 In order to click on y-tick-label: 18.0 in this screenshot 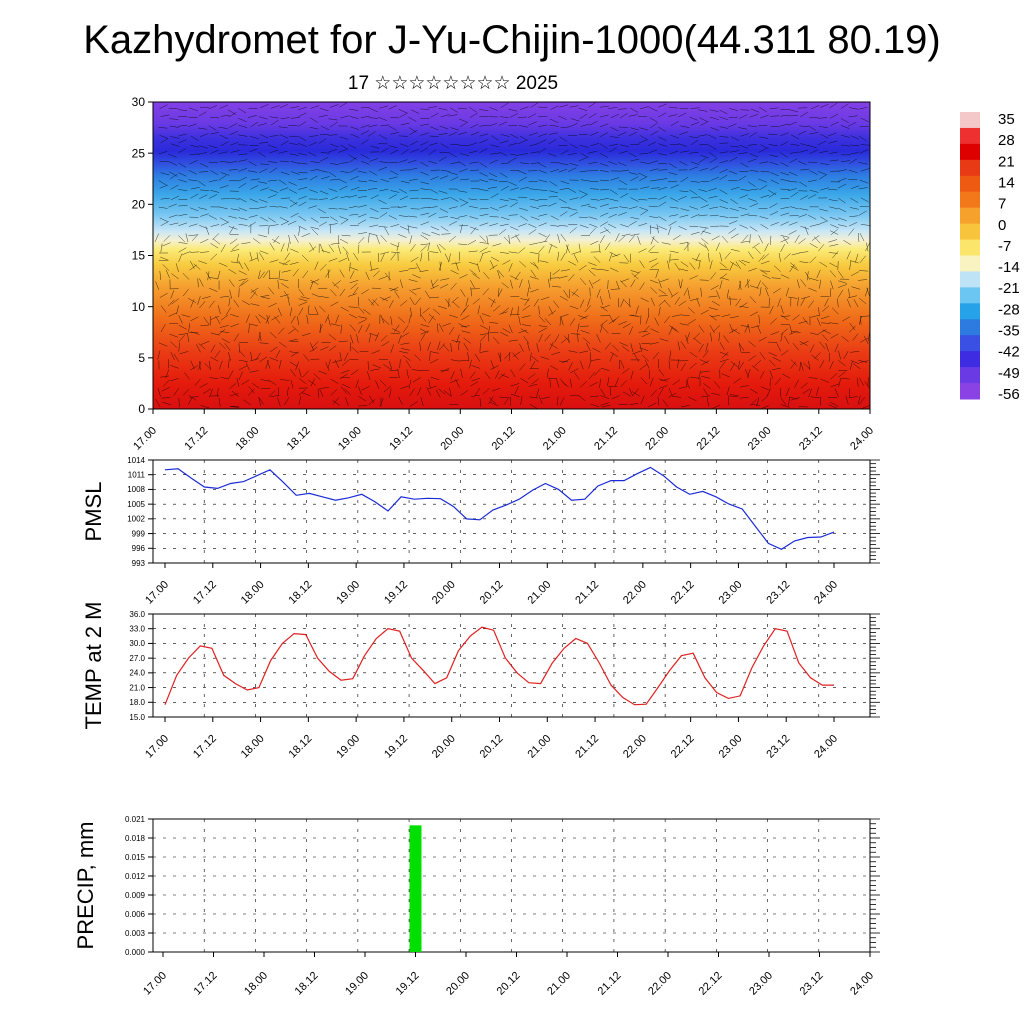, I will do `click(137, 702)`.